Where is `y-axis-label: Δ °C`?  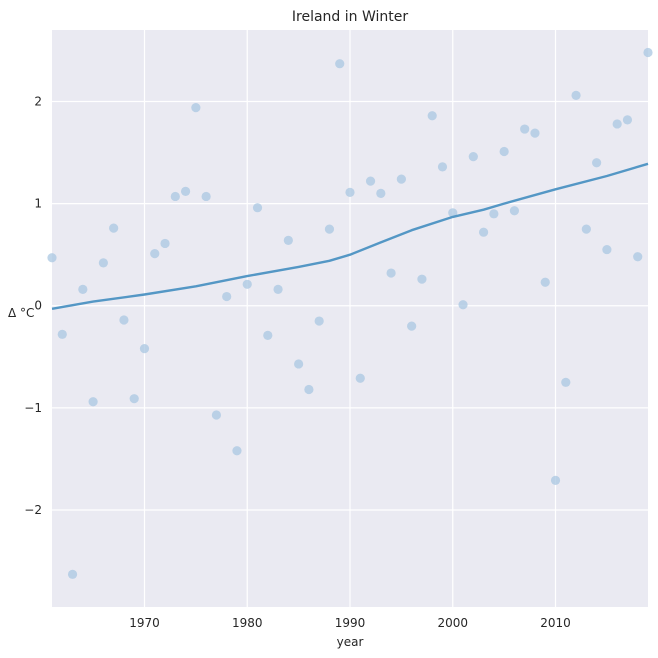 y-axis-label: Δ °C is located at coordinates (21, 313).